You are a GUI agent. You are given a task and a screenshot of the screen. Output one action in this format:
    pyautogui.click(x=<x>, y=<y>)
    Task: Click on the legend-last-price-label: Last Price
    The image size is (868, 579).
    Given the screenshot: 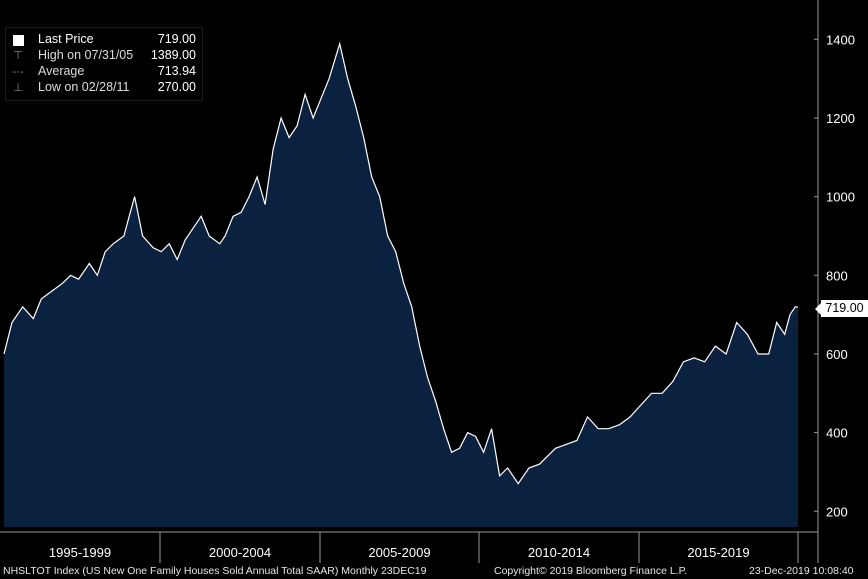 What is the action you would take?
    pyautogui.click(x=66, y=39)
    